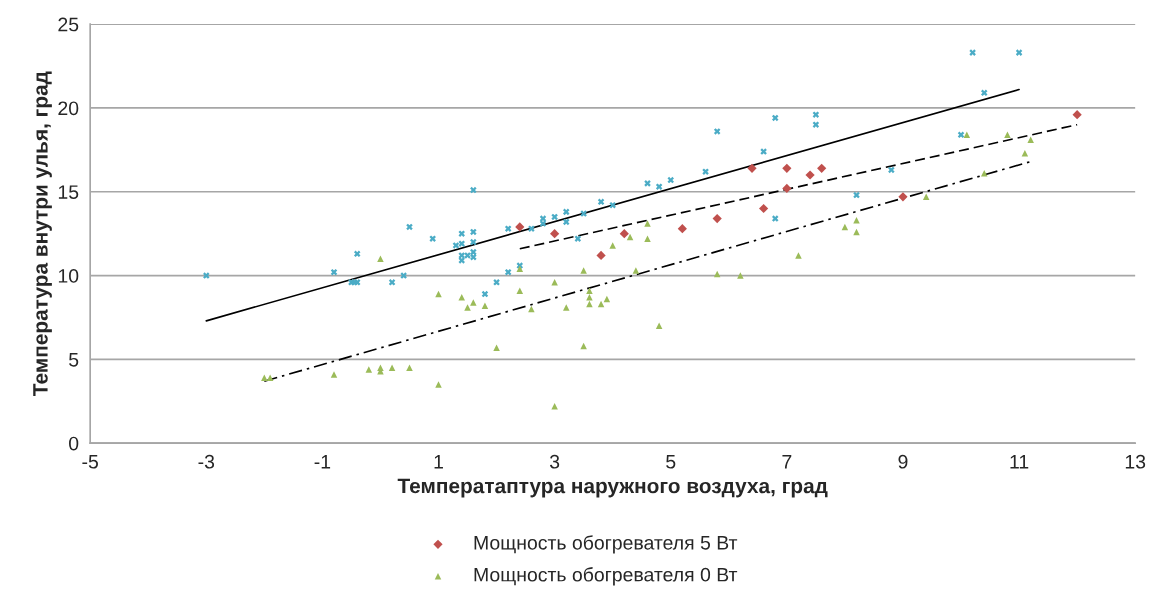 This screenshot has width=1156, height=603. What do you see at coordinates (74, 360) in the screenshot?
I see `y-tick-label: 5` at bounding box center [74, 360].